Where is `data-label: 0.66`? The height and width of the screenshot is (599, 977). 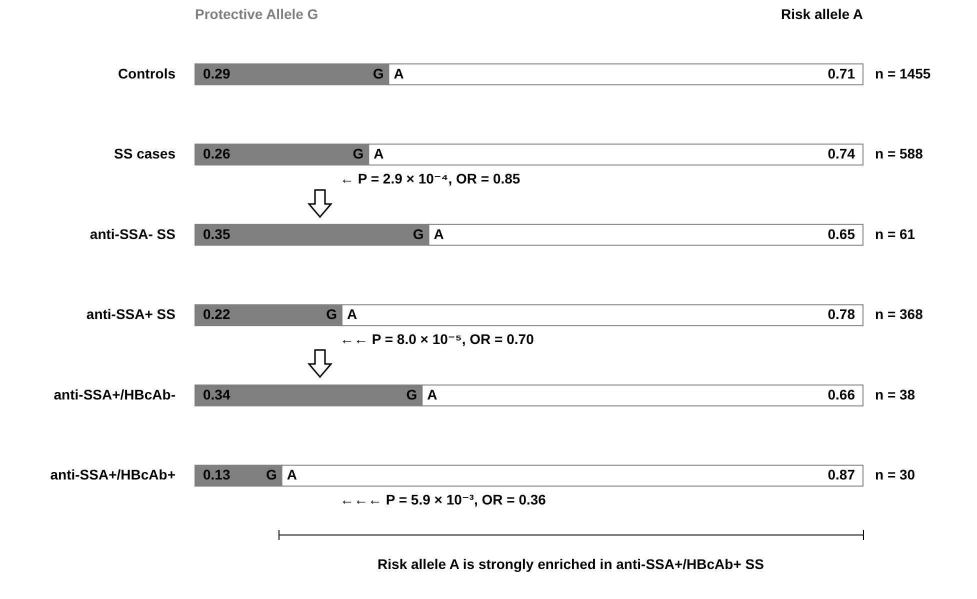 data-label: 0.66 is located at coordinates (842, 394).